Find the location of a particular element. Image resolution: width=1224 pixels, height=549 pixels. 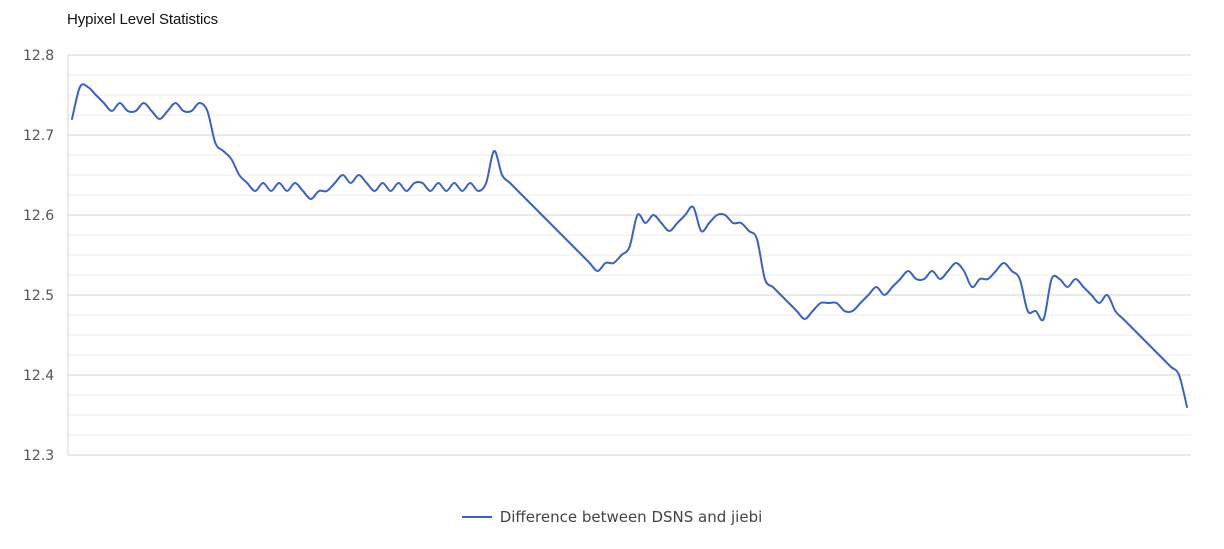

y-tick-label: 12.7 is located at coordinates (38, 136).